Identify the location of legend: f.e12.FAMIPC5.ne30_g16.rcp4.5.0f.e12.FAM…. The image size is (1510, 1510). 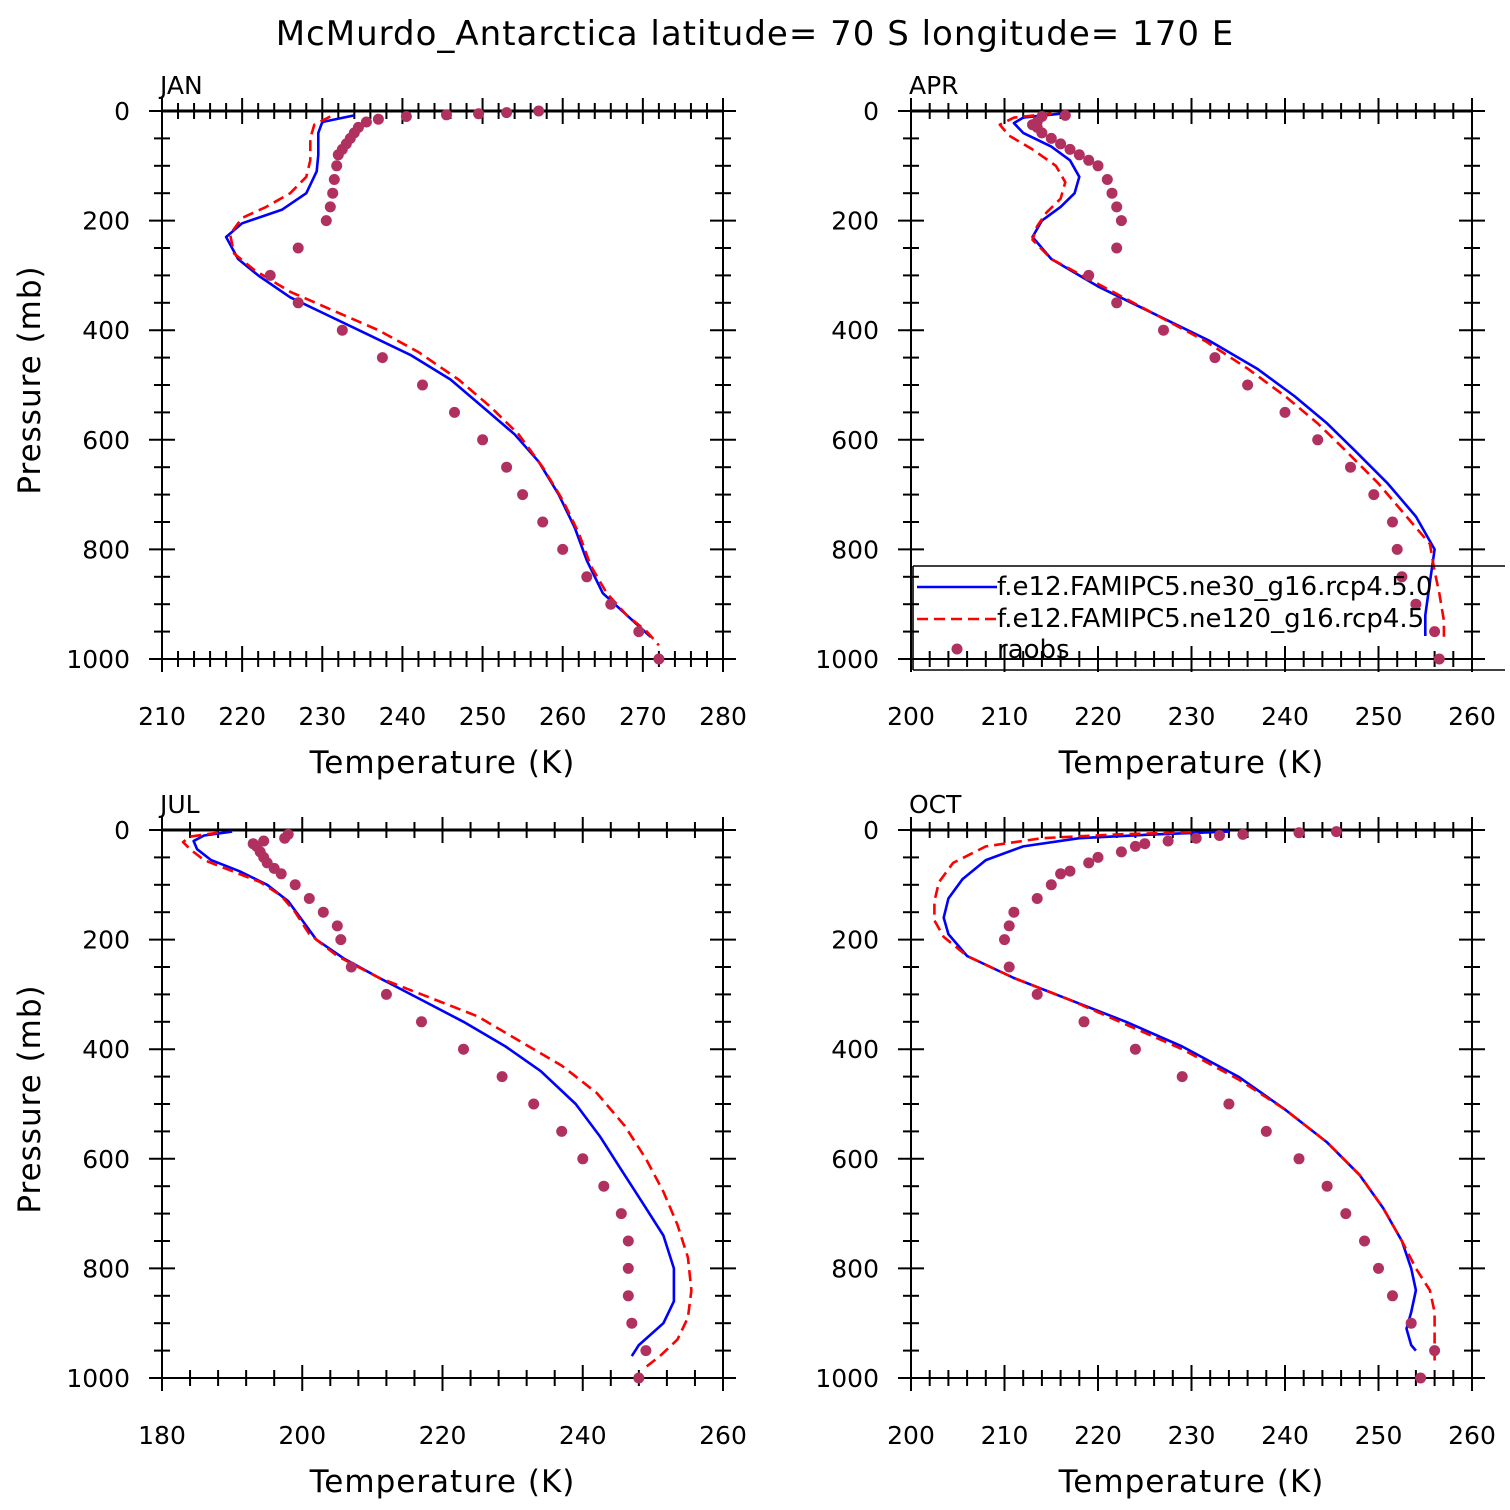
(1208, 618).